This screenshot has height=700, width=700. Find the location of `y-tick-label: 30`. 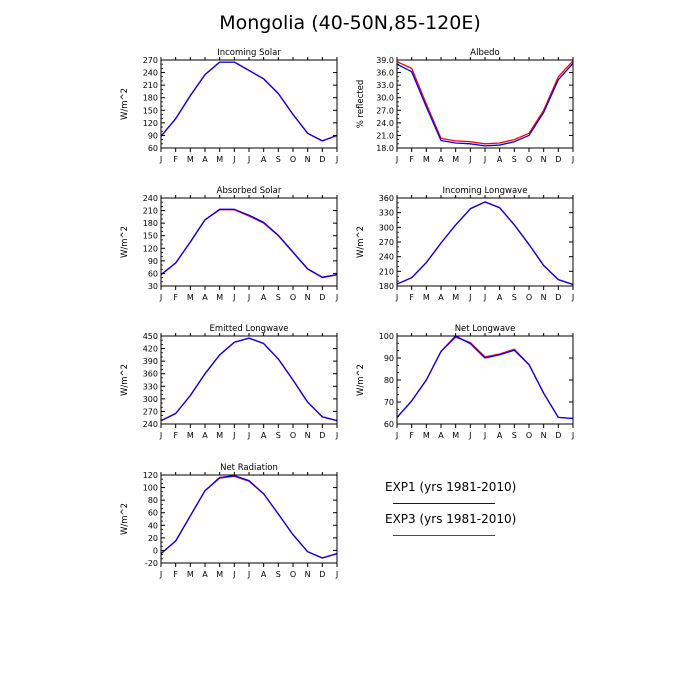

y-tick-label: 30 is located at coordinates (153, 286).